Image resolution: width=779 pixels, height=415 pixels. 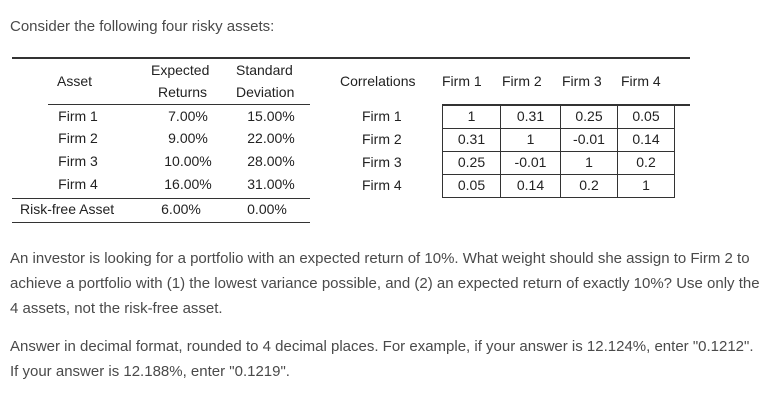 What do you see at coordinates (522, 81) in the screenshot?
I see `corr-col-header: Firm 2` at bounding box center [522, 81].